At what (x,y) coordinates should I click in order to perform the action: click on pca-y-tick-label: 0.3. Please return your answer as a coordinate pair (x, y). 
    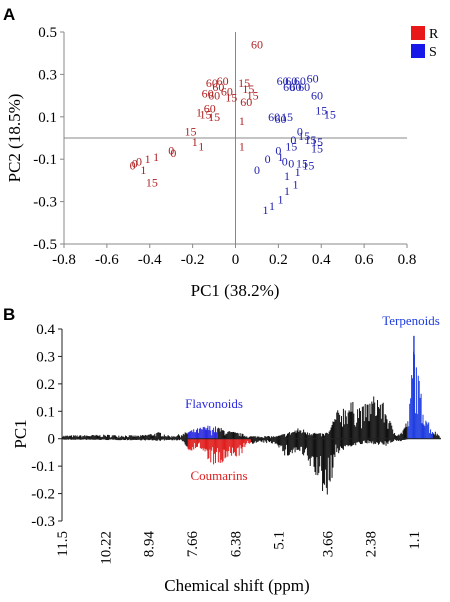
    Looking at the image, I should click on (47, 75).